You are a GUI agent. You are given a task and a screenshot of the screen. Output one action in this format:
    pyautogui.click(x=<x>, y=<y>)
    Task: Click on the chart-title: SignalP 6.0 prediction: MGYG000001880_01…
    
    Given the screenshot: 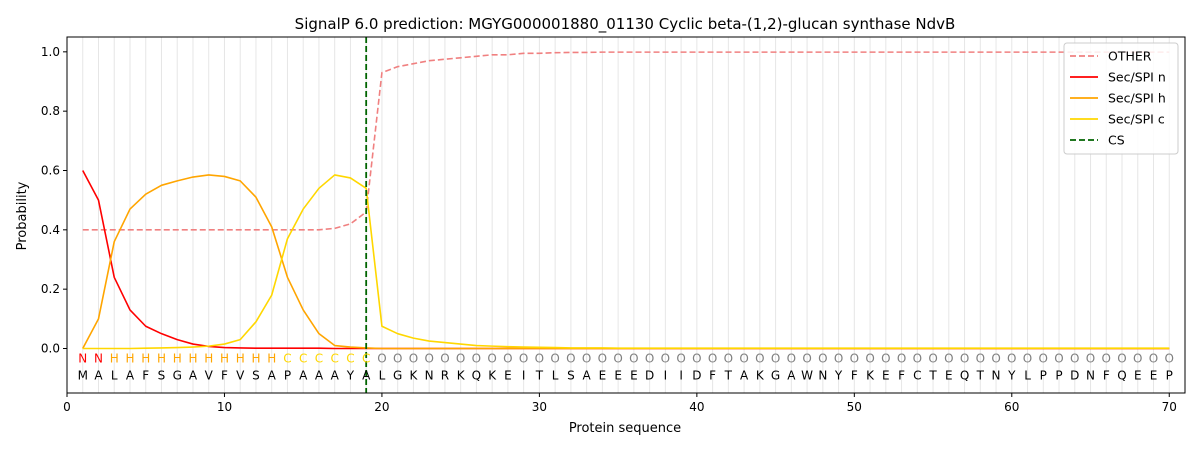 What is the action you would take?
    pyautogui.click(x=625, y=24)
    